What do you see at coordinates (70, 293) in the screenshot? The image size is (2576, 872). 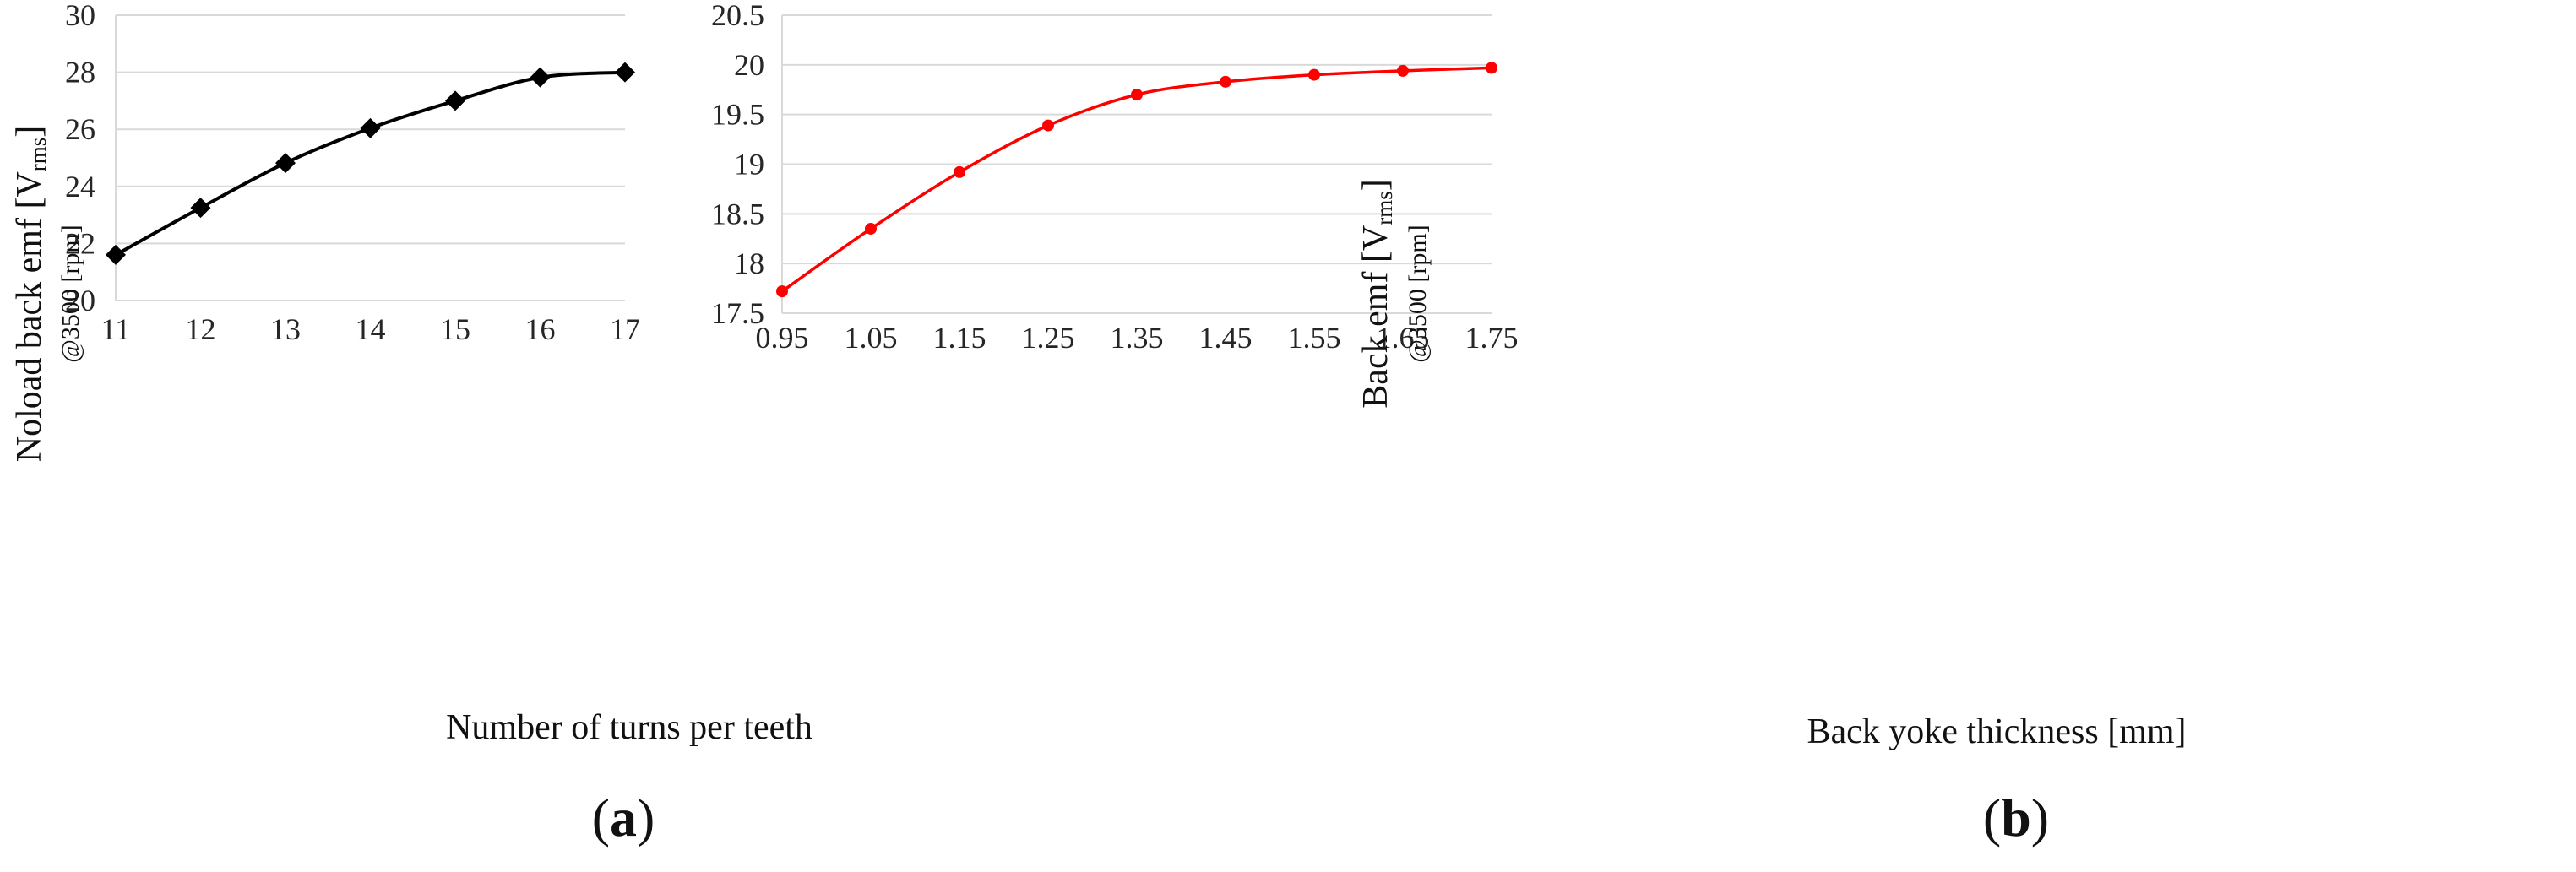 I see `y-axis-condition-a: @3500 [rpm]` at bounding box center [70, 293].